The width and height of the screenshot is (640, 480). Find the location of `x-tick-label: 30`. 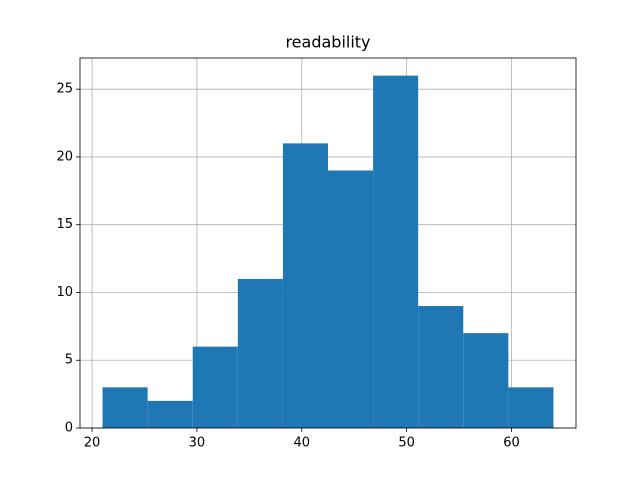

x-tick-label: 30 is located at coordinates (197, 443).